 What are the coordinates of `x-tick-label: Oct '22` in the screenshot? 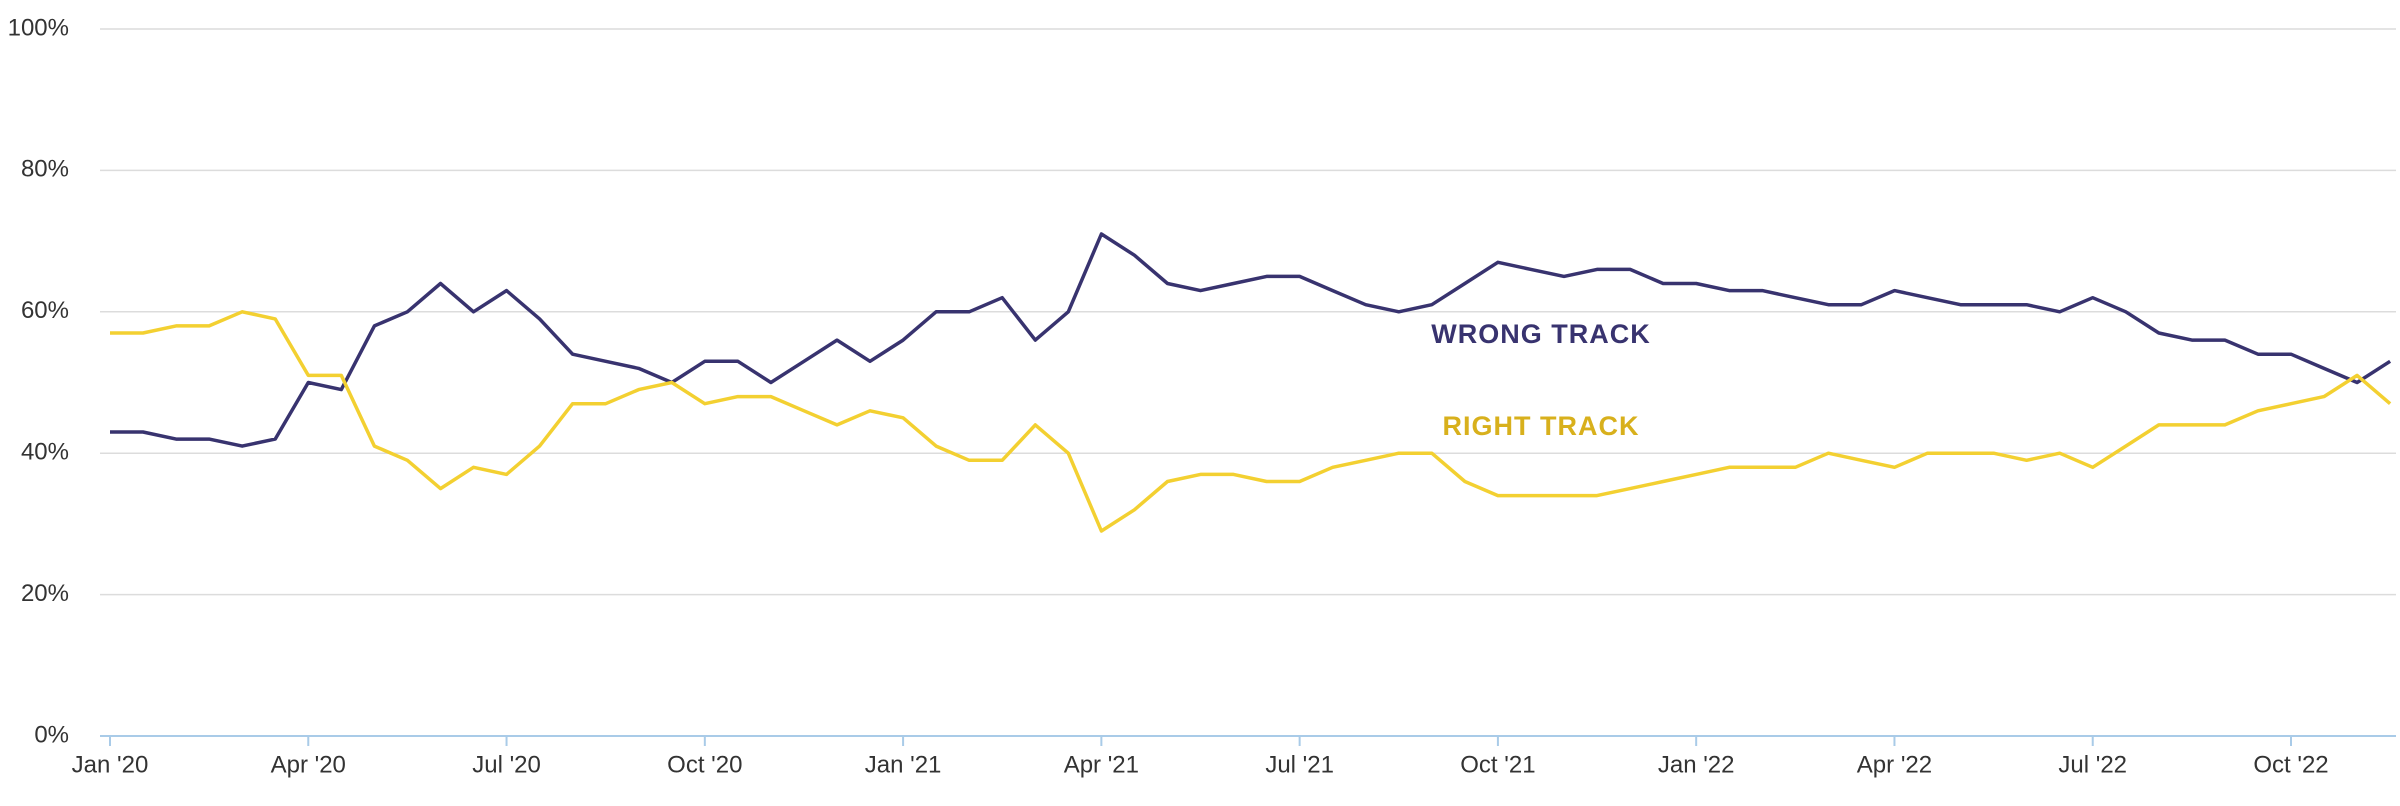 It's located at (2290, 764).